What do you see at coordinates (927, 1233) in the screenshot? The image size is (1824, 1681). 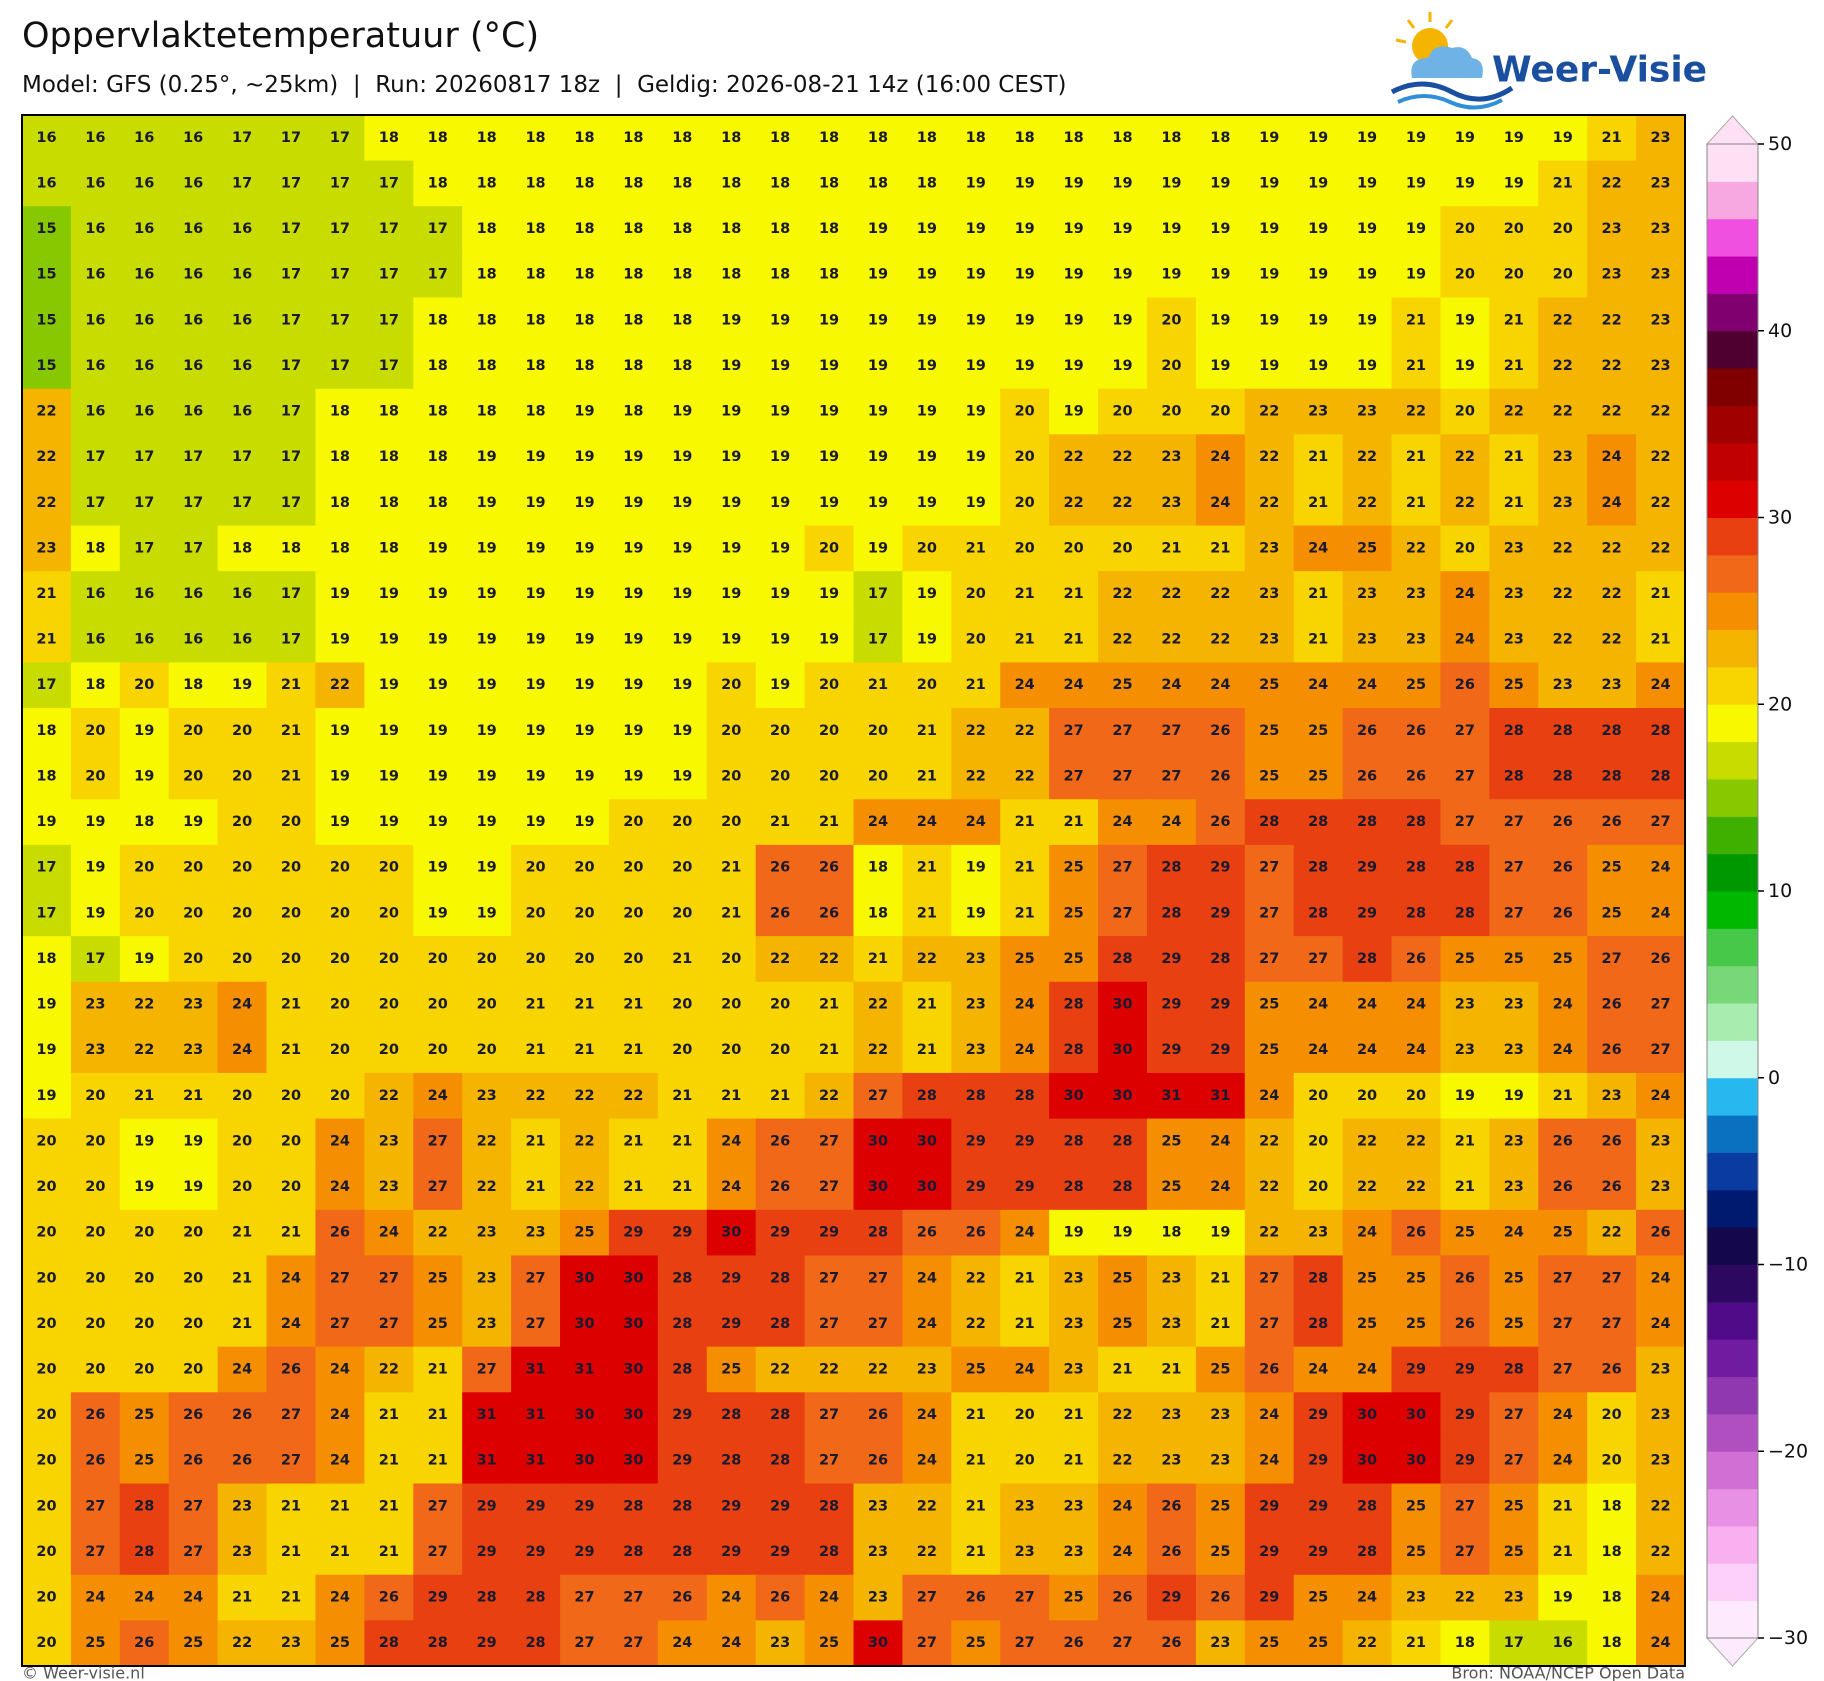 I see `cell-value: 26` at bounding box center [927, 1233].